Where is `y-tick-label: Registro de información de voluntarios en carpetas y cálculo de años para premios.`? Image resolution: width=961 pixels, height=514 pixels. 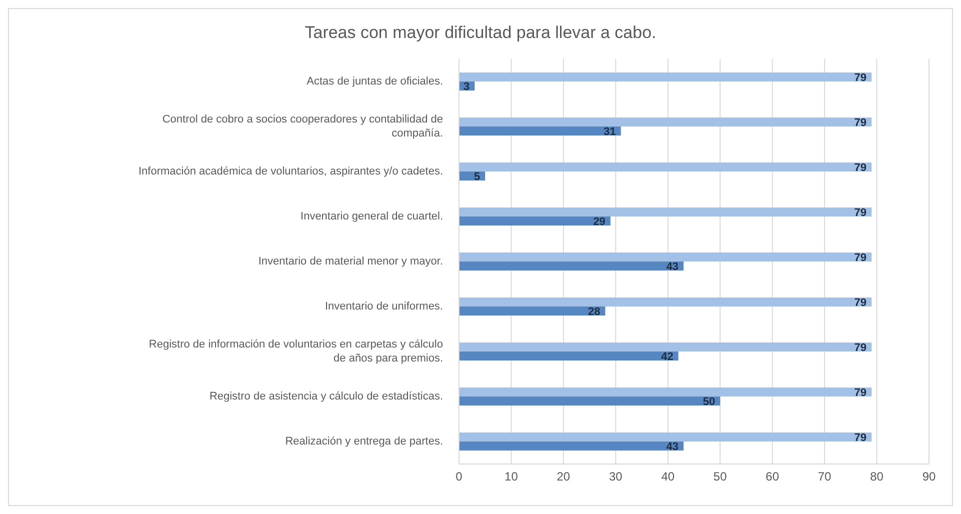
y-tick-label: Registro de información de voluntarios en carpetas y cálculo de años para premios. is located at coordinates (295, 351).